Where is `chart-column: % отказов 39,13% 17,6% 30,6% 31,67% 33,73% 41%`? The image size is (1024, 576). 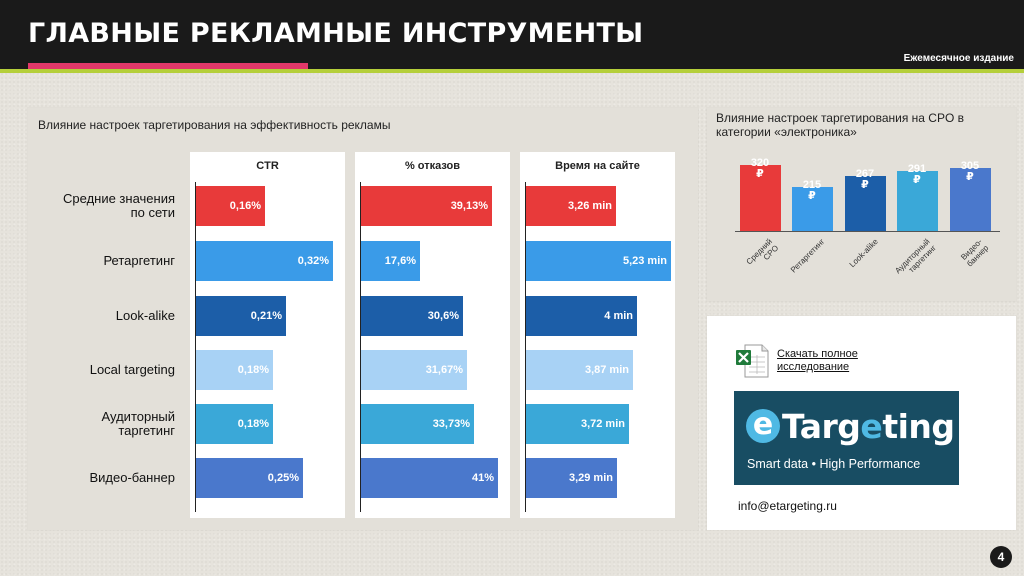
chart-column: % отказов 39,13% 17,6% 30,6% 31,67% 33,73% 41% is located at coordinates (432, 335).